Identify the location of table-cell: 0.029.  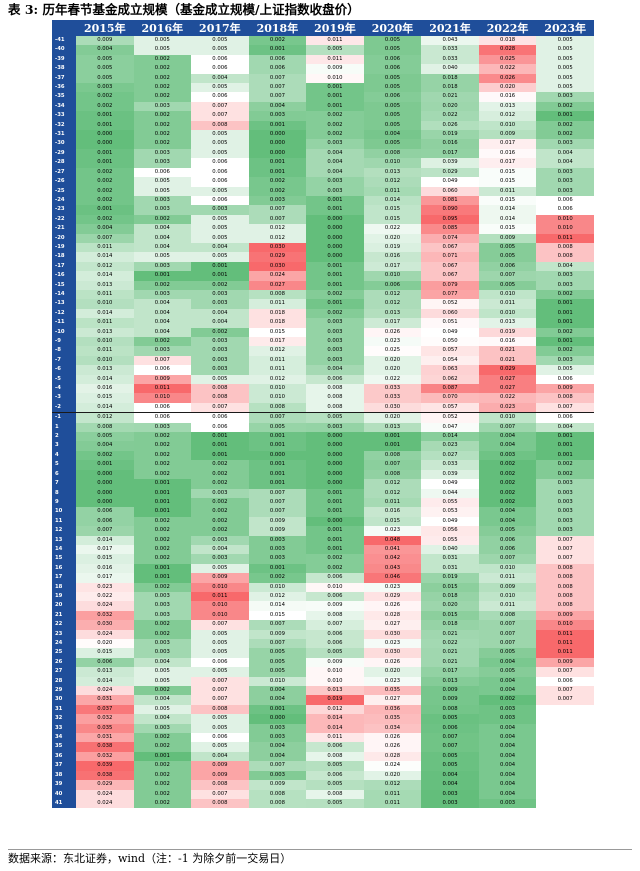
(450, 172).